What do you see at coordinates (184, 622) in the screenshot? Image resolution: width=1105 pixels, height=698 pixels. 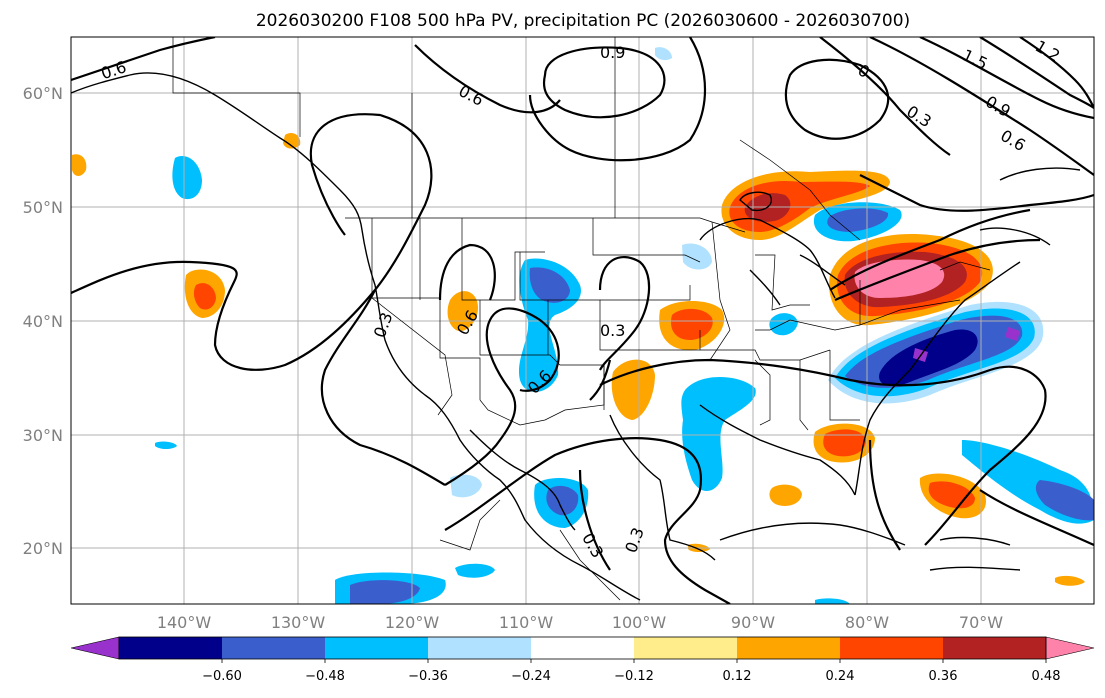 I see `longitude-label: 140°W` at bounding box center [184, 622].